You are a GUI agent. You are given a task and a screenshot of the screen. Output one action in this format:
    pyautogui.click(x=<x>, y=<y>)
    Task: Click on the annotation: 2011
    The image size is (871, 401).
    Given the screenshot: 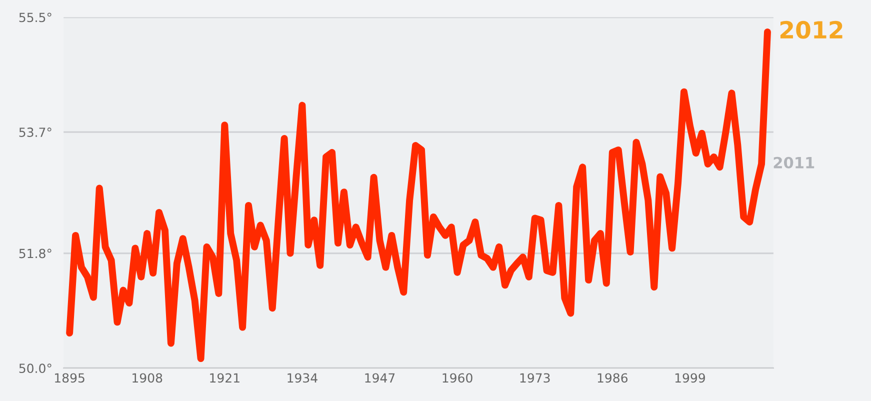 What is the action you would take?
    pyautogui.click(x=794, y=162)
    